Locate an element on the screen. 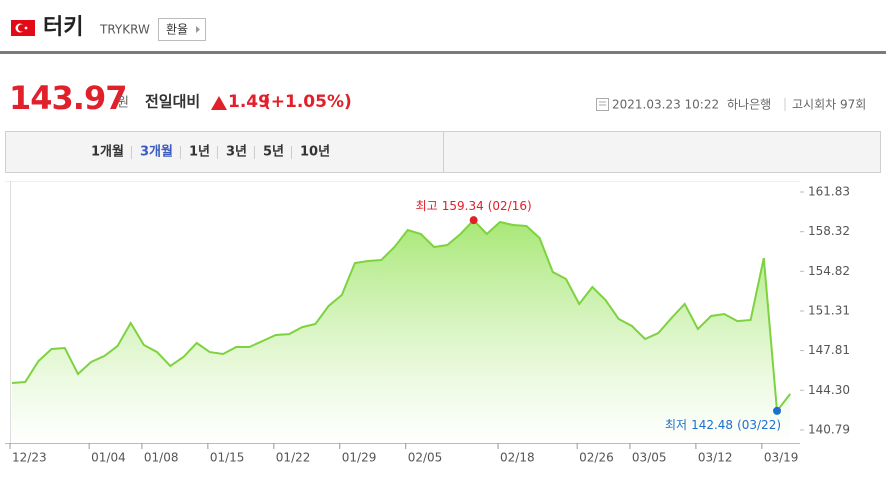 The image size is (886, 501). y-tick-label: 144.30 is located at coordinates (829, 390).